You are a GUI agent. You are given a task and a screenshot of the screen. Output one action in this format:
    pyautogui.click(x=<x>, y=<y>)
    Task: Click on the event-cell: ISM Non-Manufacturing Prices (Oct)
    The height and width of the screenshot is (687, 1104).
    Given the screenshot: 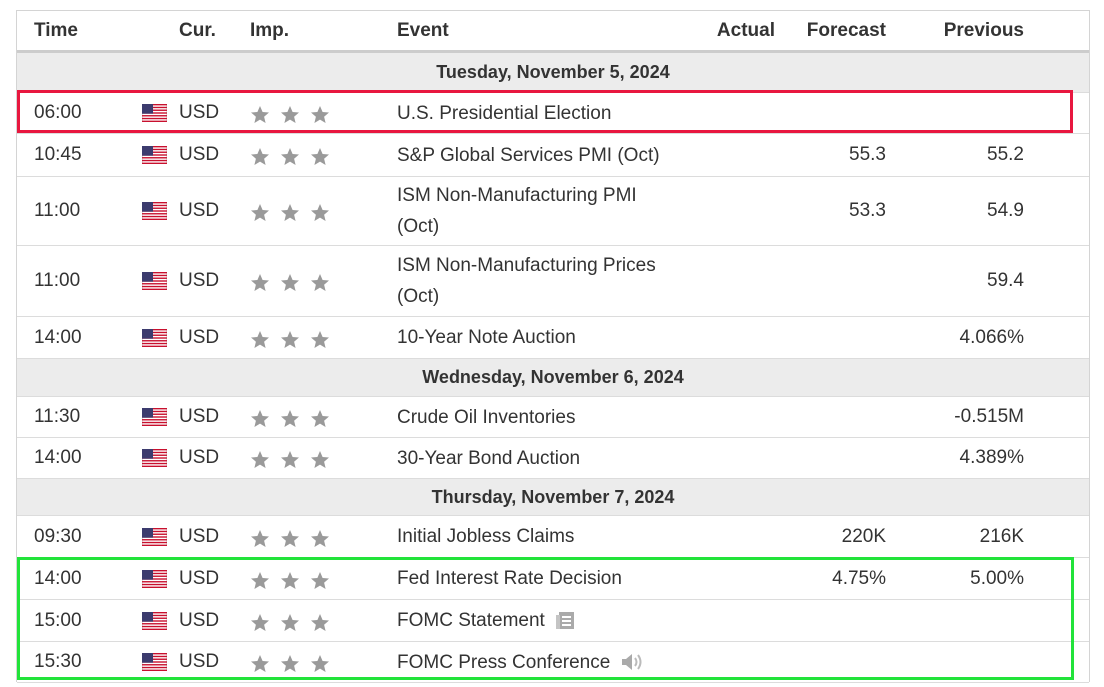 What is the action you would take?
    pyautogui.click(x=539, y=281)
    